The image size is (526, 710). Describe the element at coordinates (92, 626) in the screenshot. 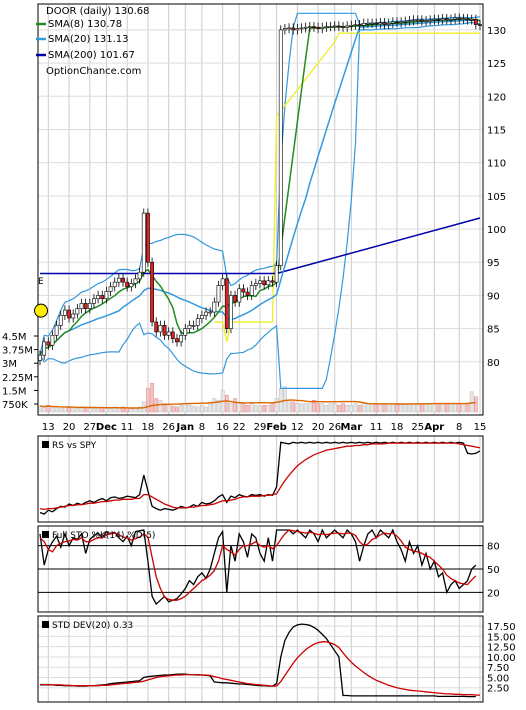

I see `stddev-panel-title: STD DEV(20) 0.33` at that location.